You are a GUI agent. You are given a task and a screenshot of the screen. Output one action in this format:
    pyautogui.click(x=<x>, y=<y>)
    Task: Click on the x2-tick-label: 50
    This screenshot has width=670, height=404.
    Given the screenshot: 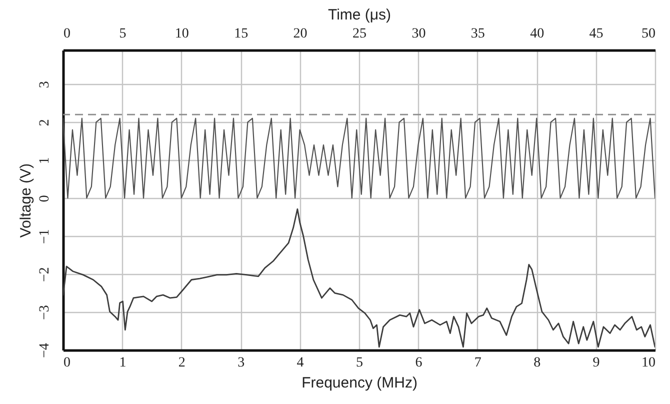 What is the action you would take?
    pyautogui.click(x=649, y=34)
    